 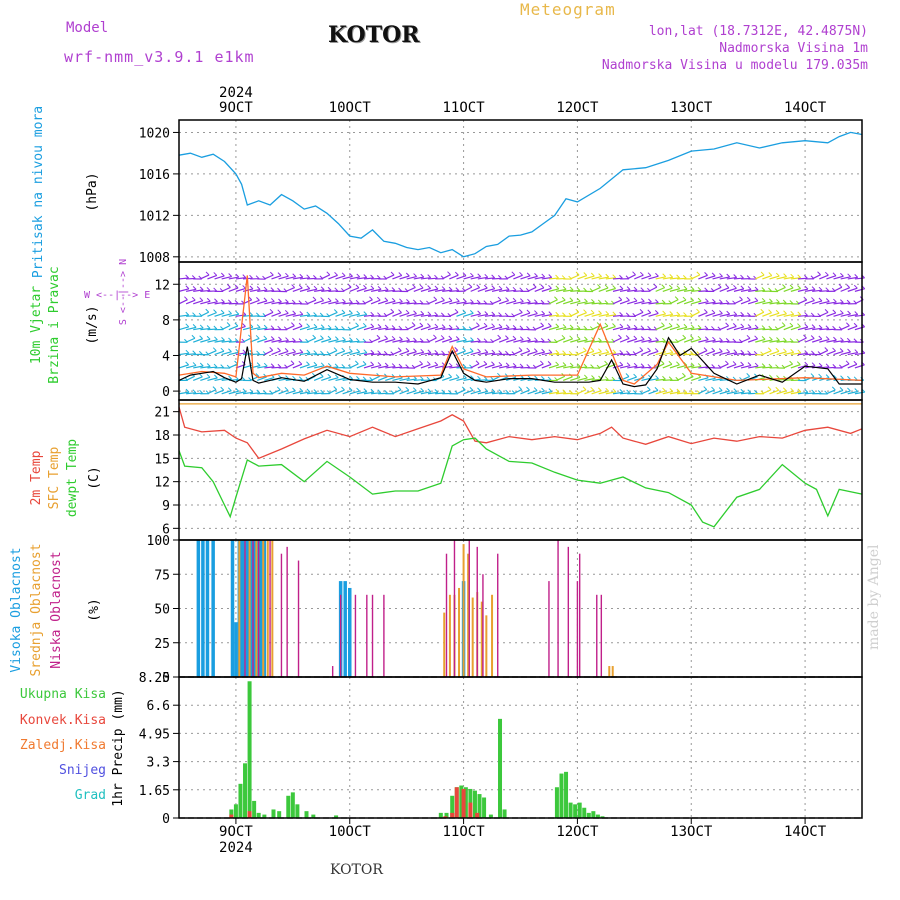 What do you see at coordinates (94, 609) in the screenshot?
I see `cloud-unit-label: (%)` at bounding box center [94, 609].